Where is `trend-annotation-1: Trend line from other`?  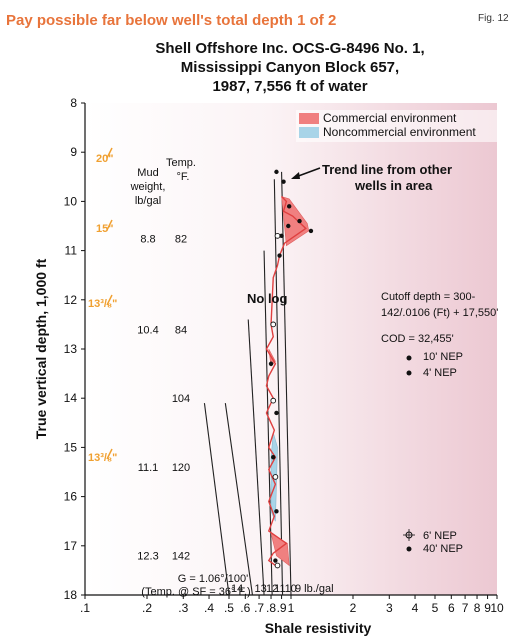 trend-annotation-1: Trend line from other is located at coordinates (387, 169).